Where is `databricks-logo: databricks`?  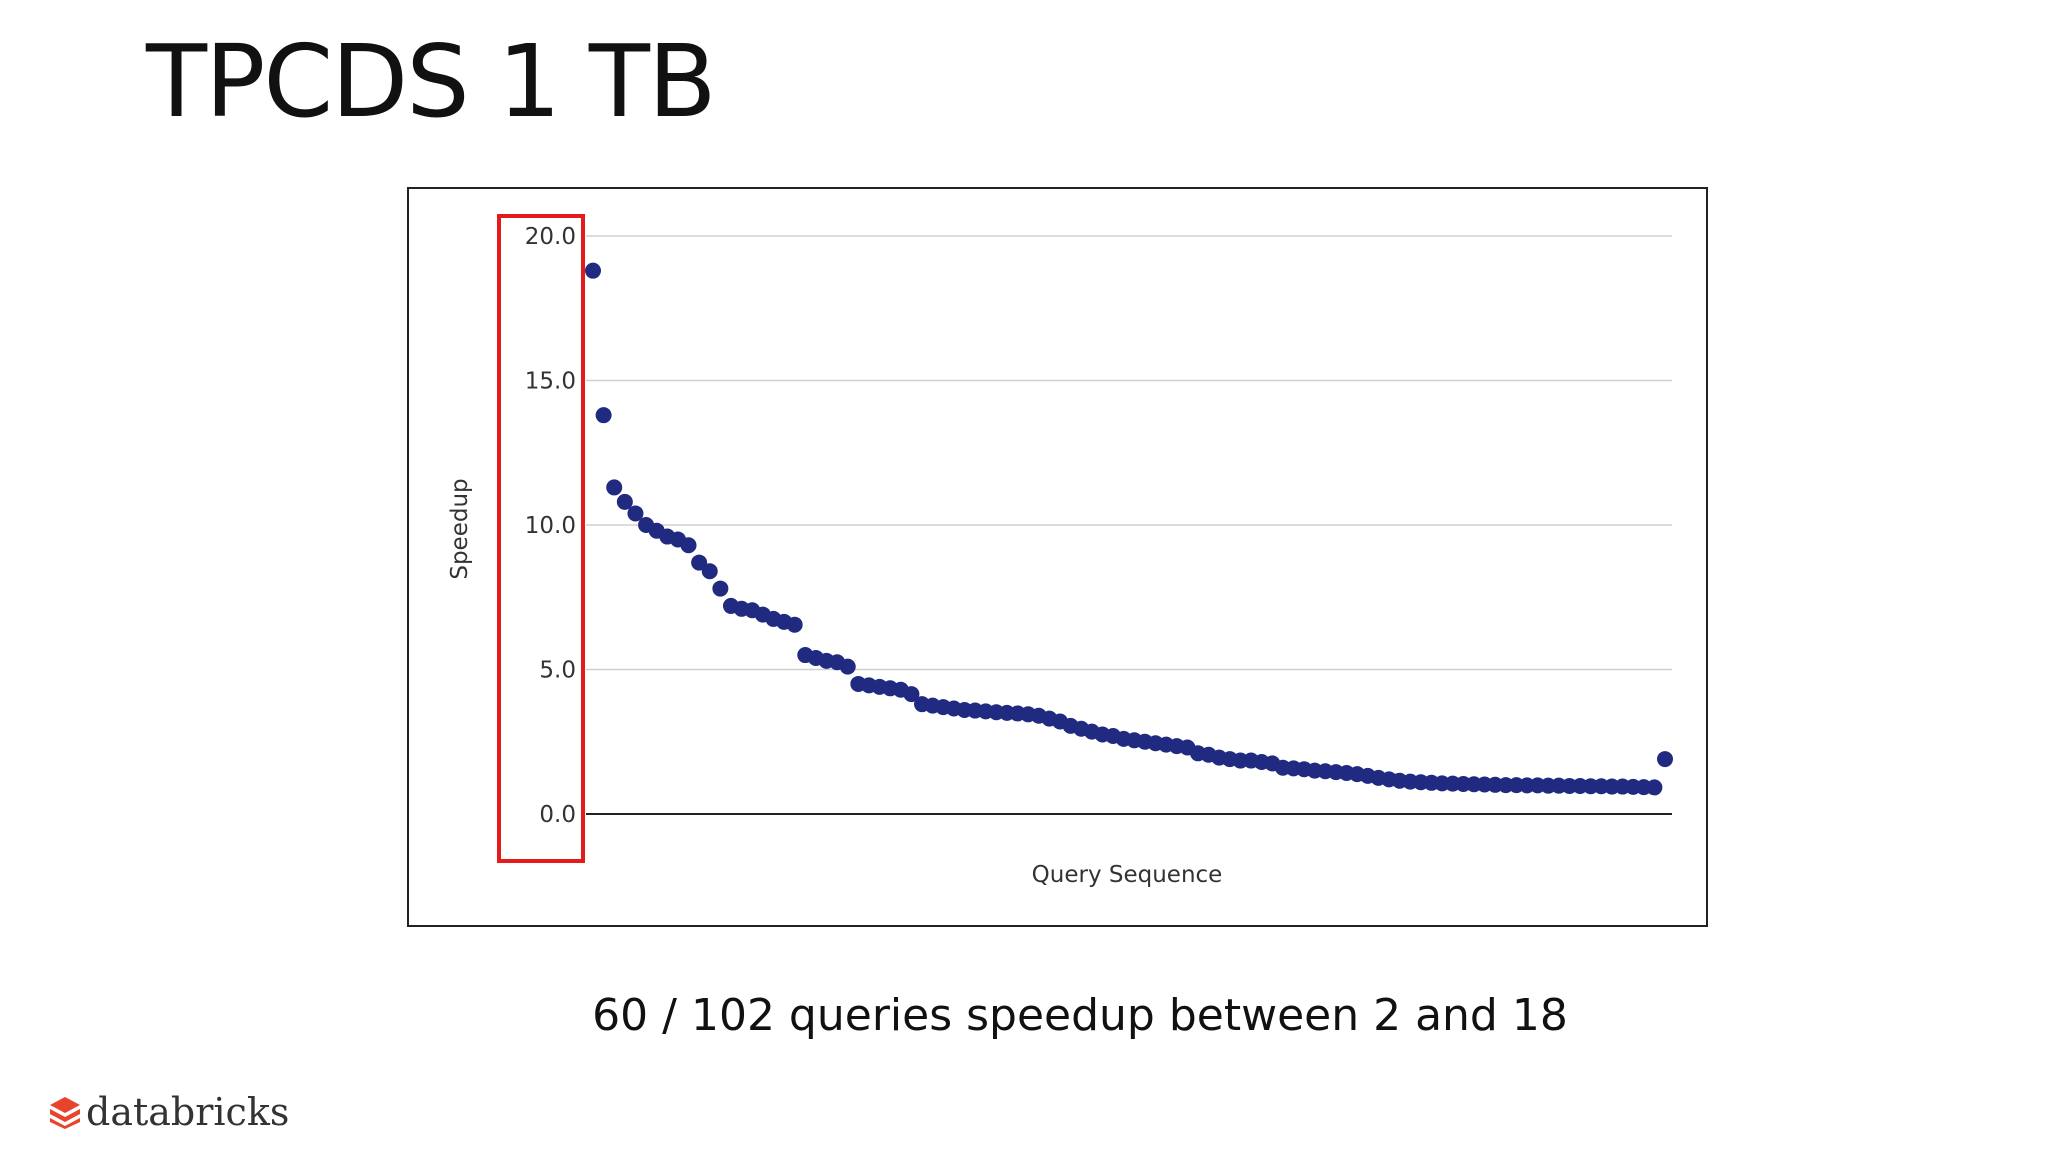 databricks-logo: databricks is located at coordinates (168, 1112).